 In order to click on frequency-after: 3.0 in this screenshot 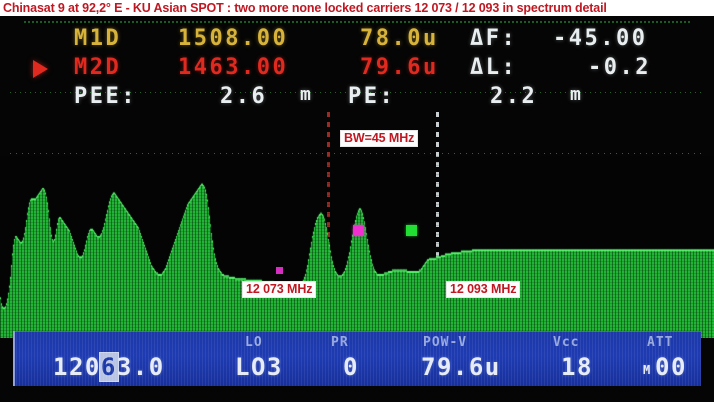, I will do `click(140, 367)`.